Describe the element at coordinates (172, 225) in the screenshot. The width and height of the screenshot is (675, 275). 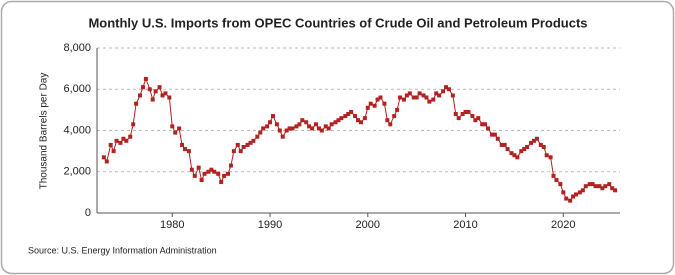
I see `x-tick-label: 1980` at that location.